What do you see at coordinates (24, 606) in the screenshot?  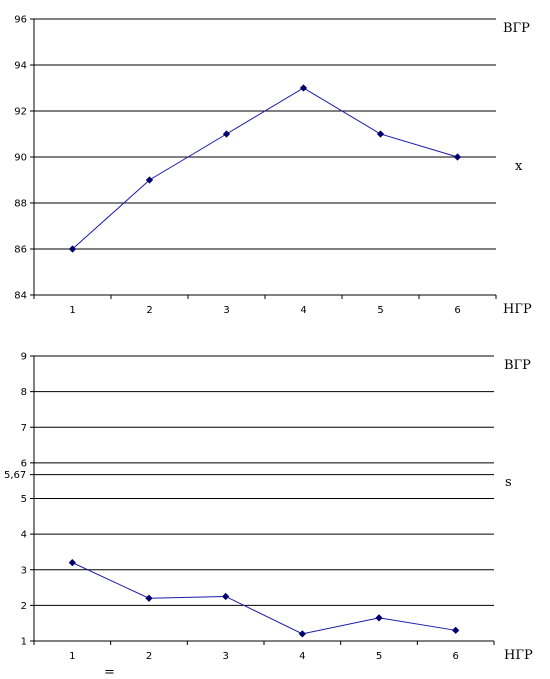 I see `y-tick-label: 2` at bounding box center [24, 606].